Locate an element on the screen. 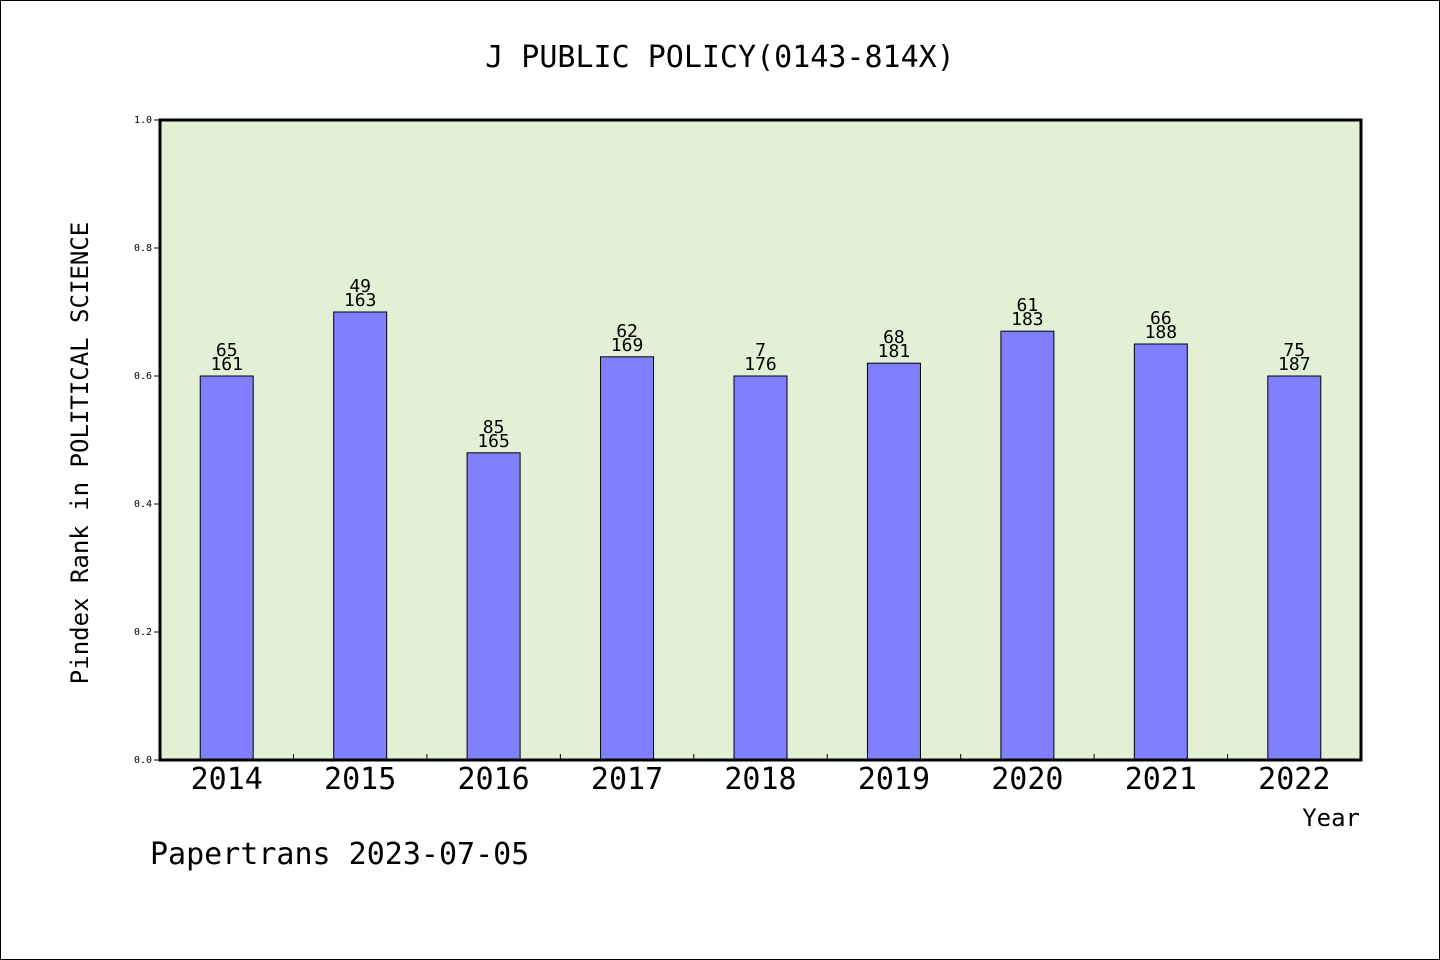 This screenshot has height=960, width=1440. chart-title: J PUBLIC POLICY(0143-814X) is located at coordinates (720, 57).